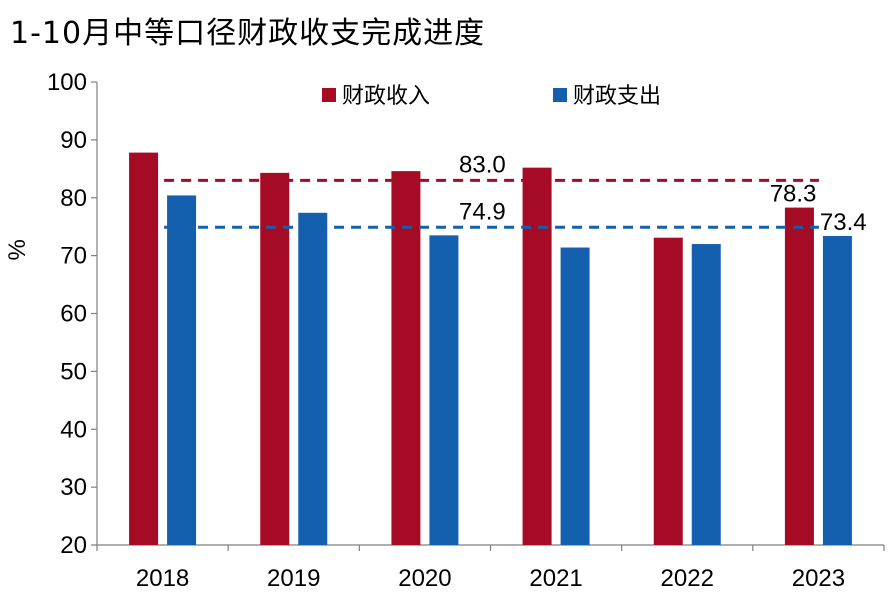 The height and width of the screenshot is (601, 894). What do you see at coordinates (687, 578) in the screenshot?
I see `x-tick-label: 2022` at bounding box center [687, 578].